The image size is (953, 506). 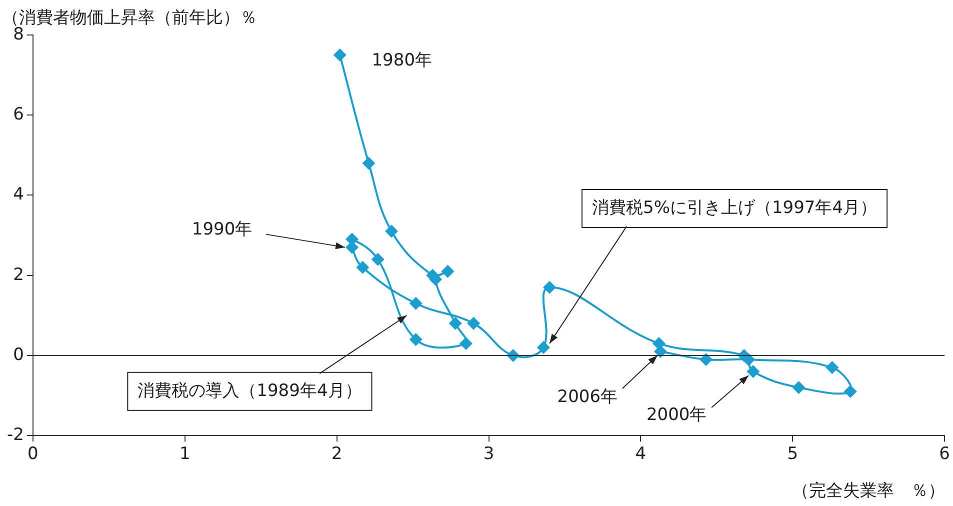 I want to click on annotation: 消費税5%に引き上げ（1997年4月）, so click(x=735, y=208).